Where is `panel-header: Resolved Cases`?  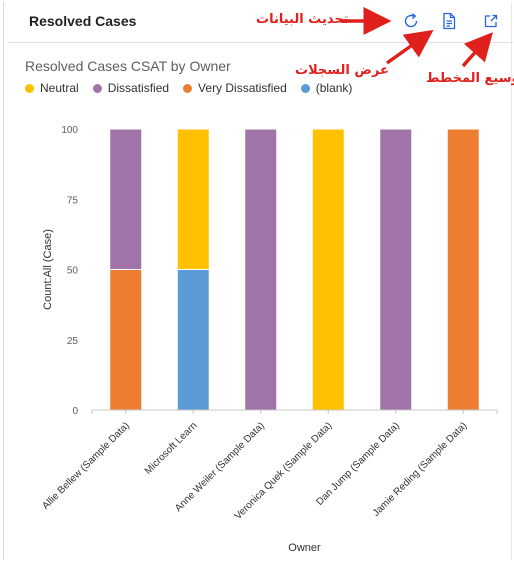 panel-header: Resolved Cases is located at coordinates (260, 22).